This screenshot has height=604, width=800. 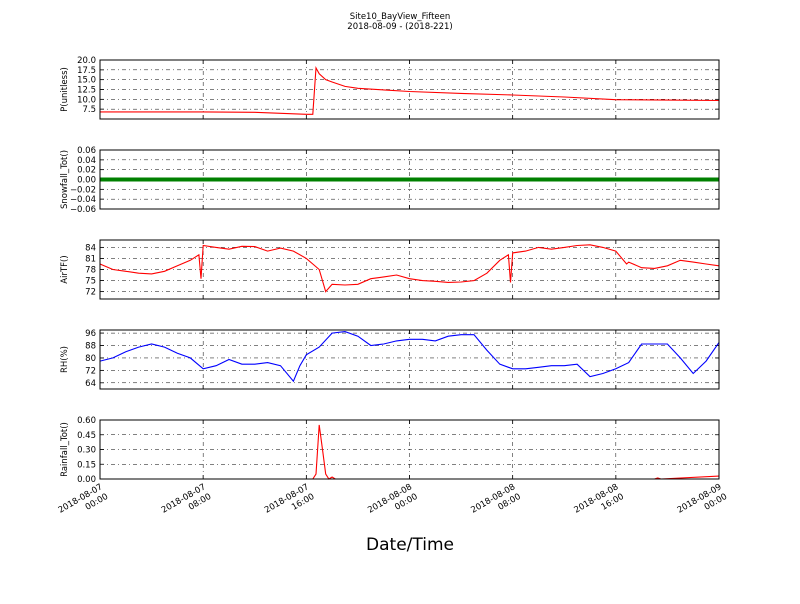 What do you see at coordinates (89, 110) in the screenshot?
I see `y-tick-label: 7.5` at bounding box center [89, 110].